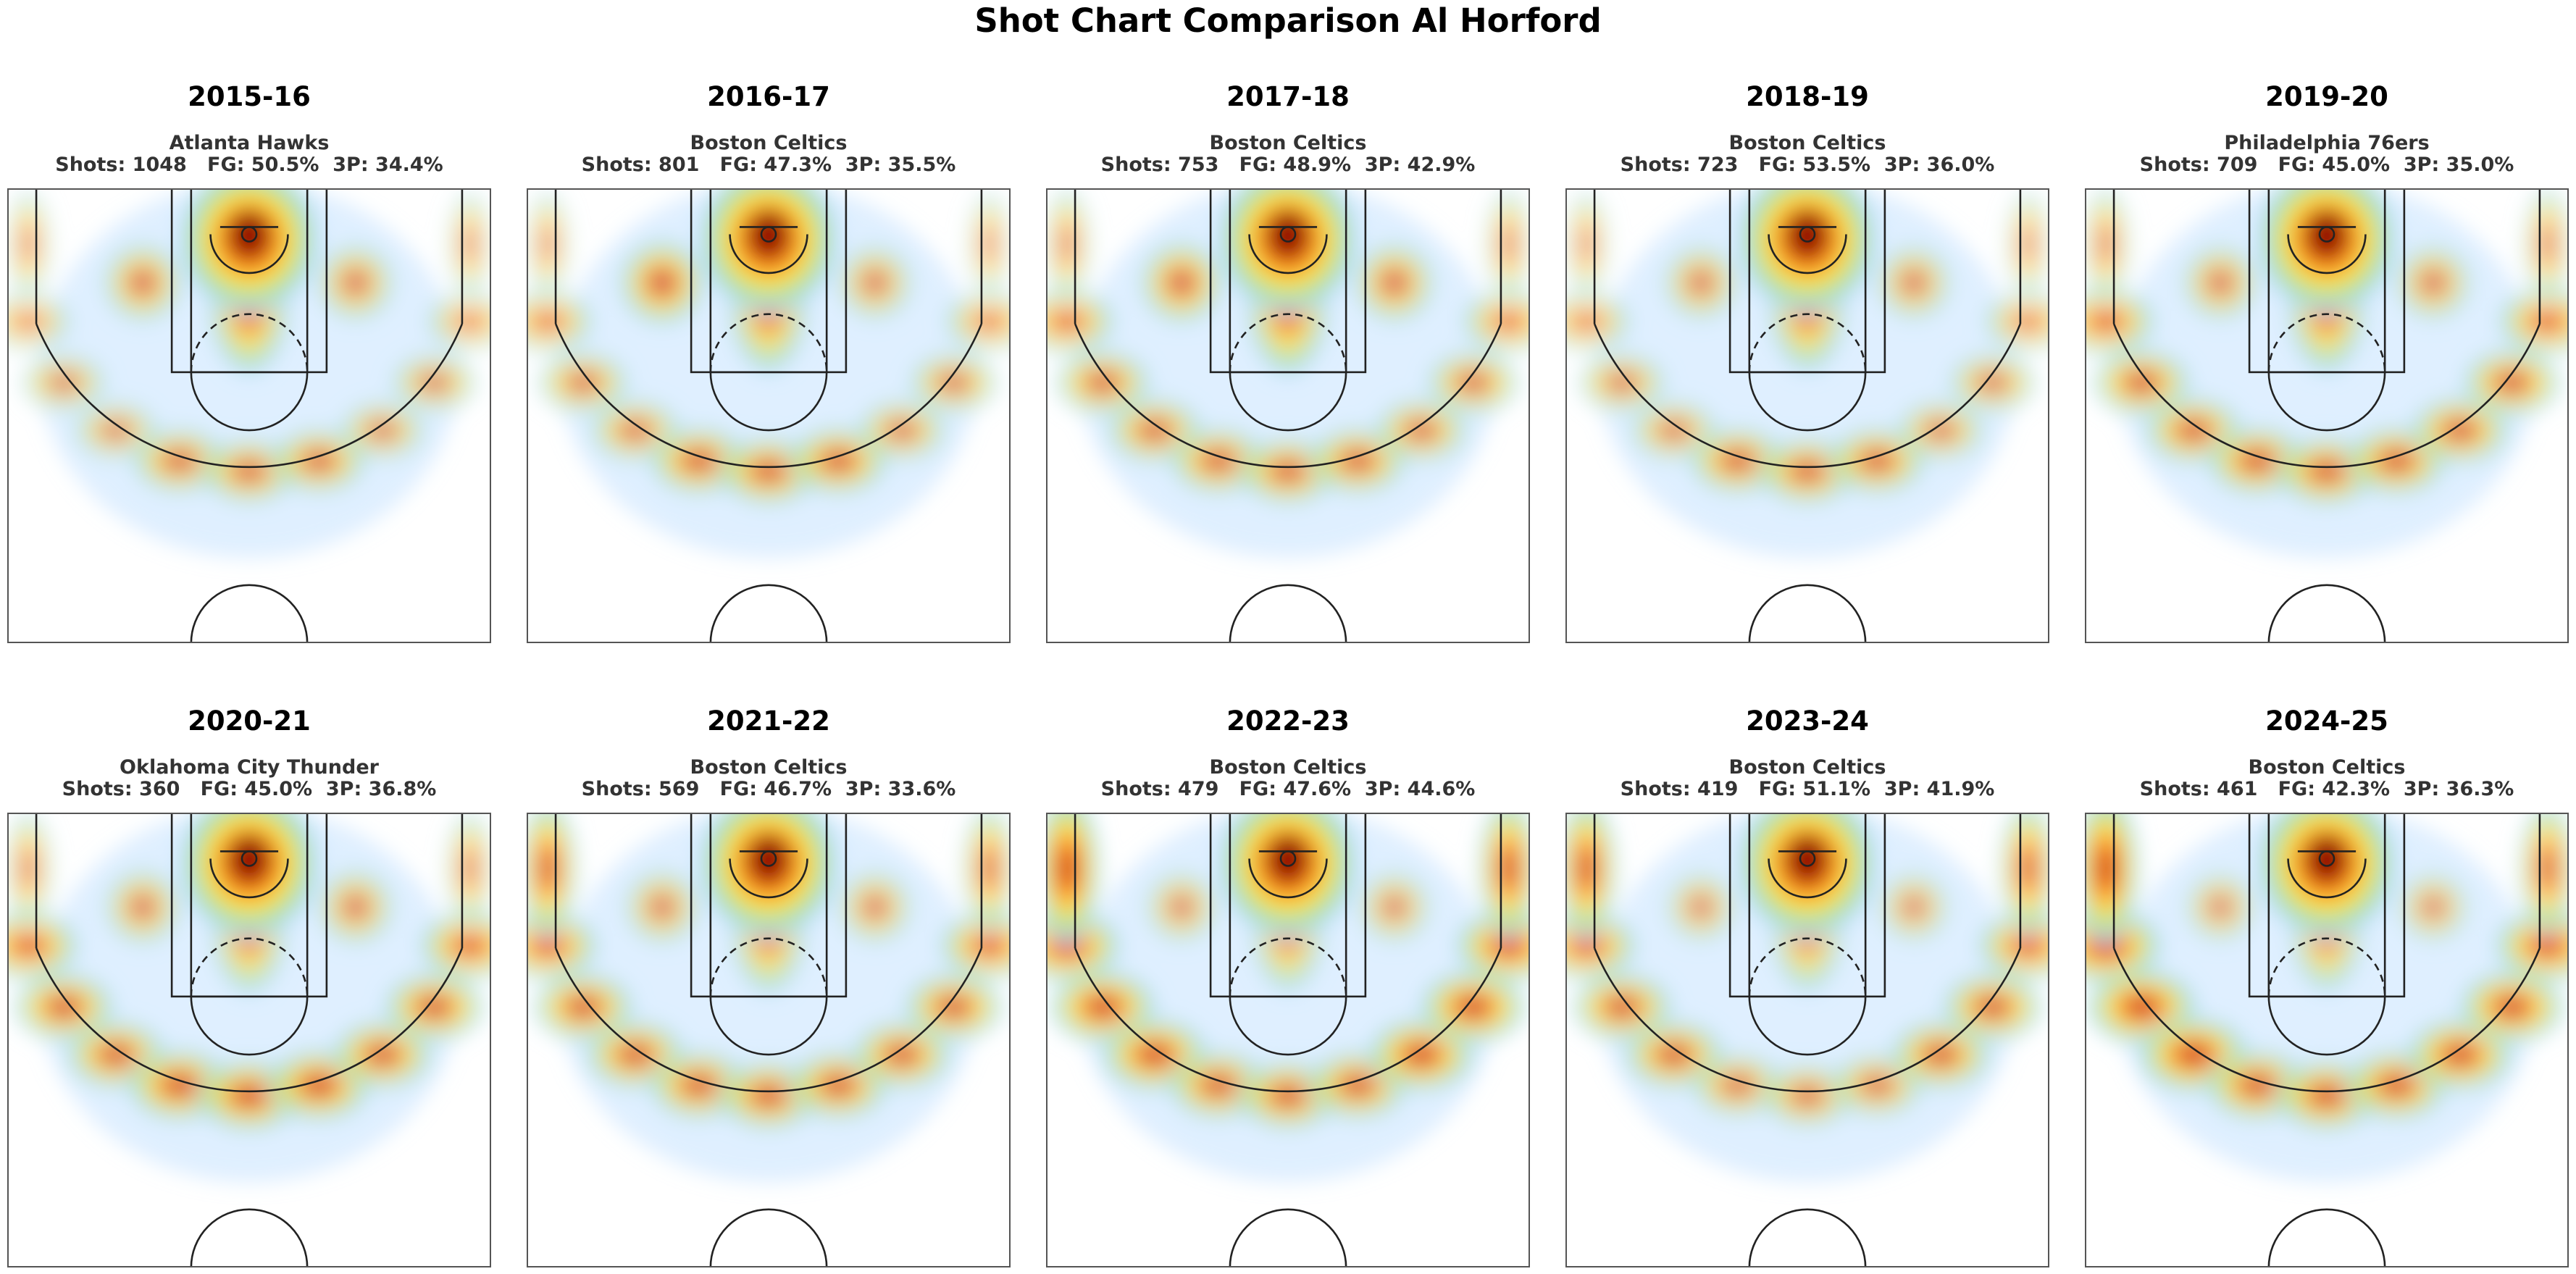 This screenshot has width=2576, height=1274. I want to click on chart-title: Shot Chart Comparison Al Horford, so click(1288, 20).